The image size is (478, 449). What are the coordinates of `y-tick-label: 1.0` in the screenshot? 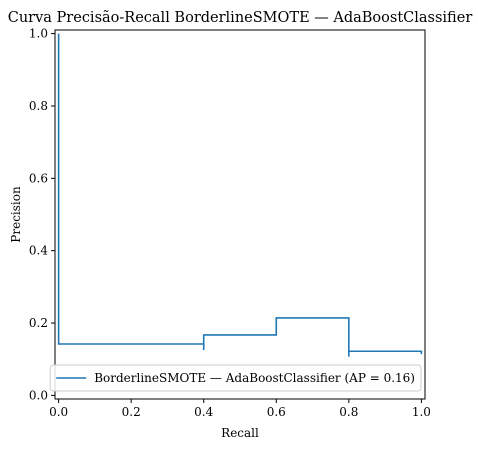 It's located at (38, 34).